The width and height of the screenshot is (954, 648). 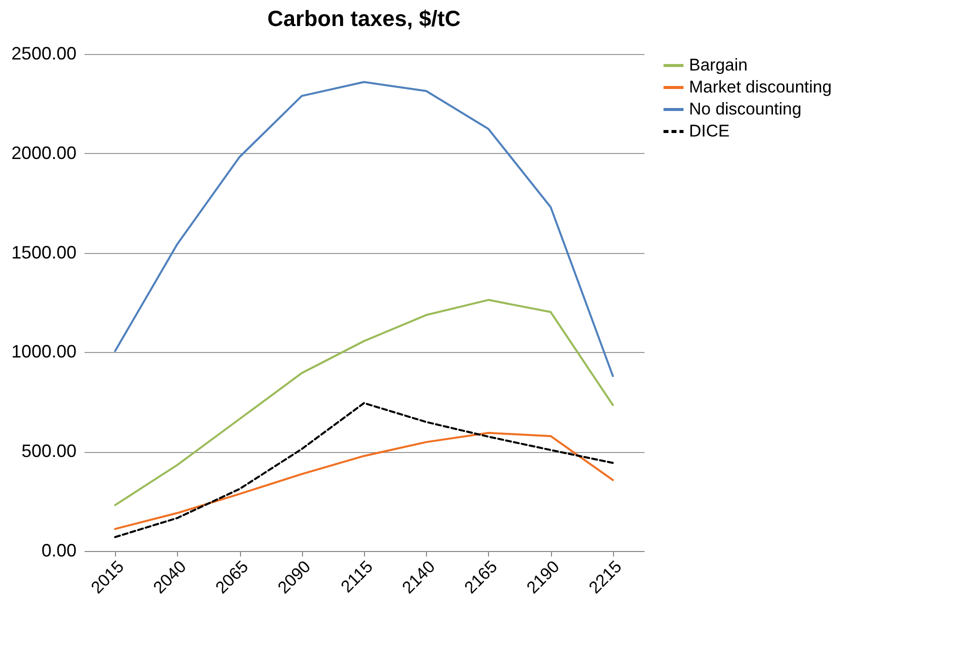 What do you see at coordinates (58, 550) in the screenshot?
I see `y-tick-label: 0.00` at bounding box center [58, 550].